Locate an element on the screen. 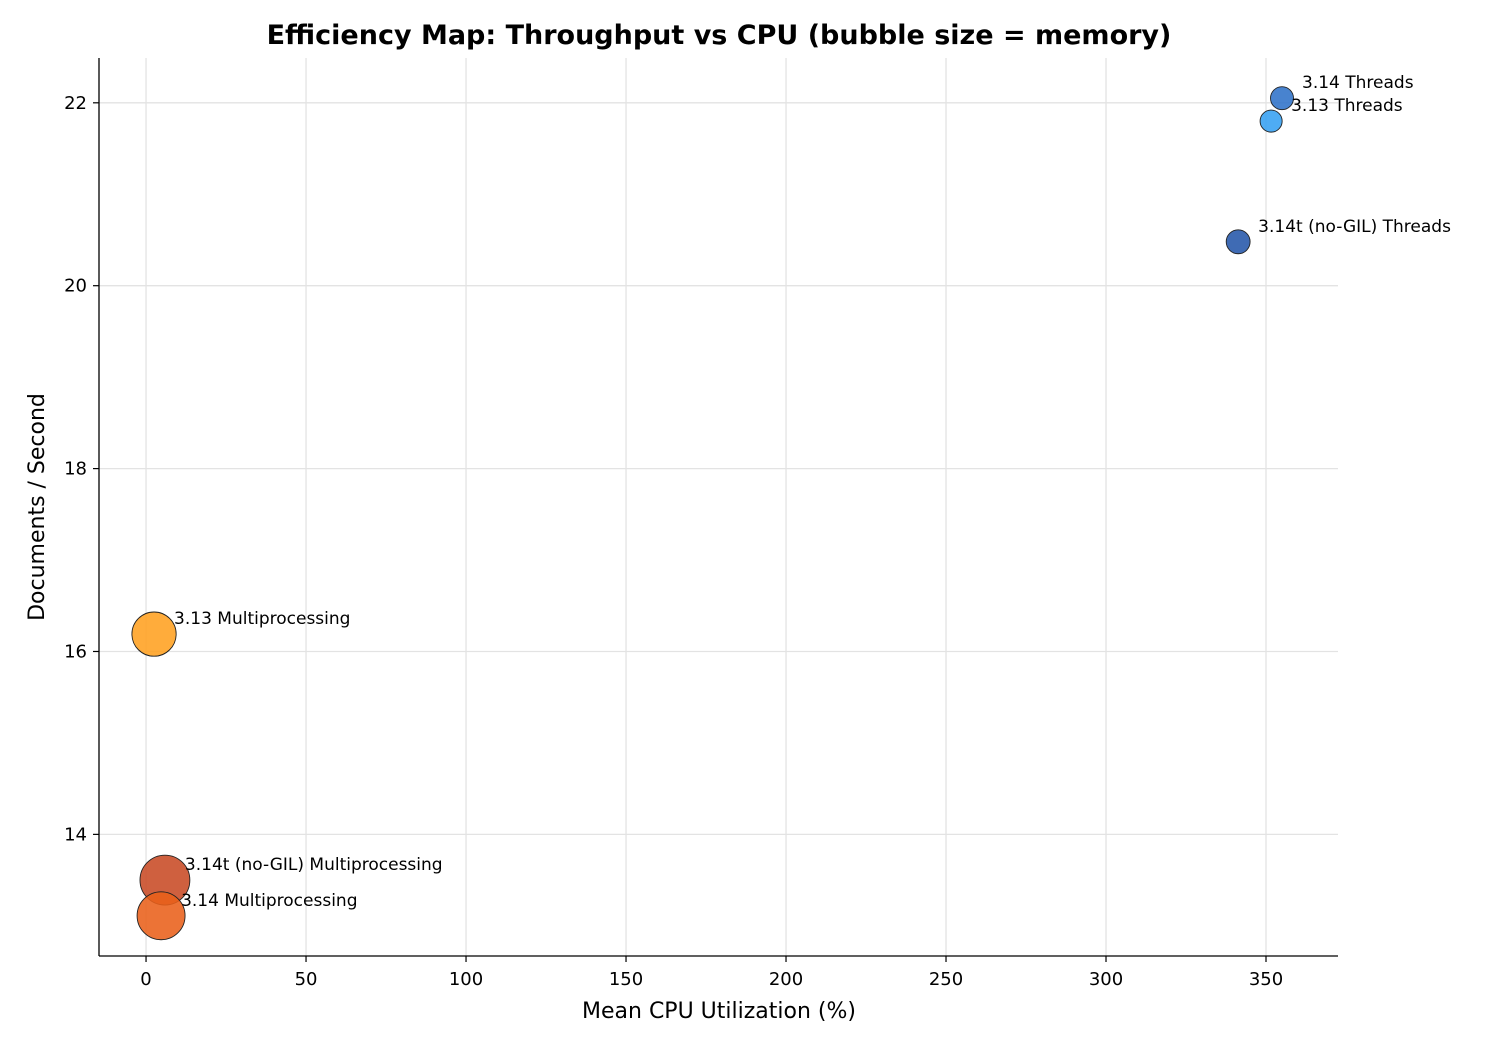 Image resolution: width=1500 pixels, height=1054 pixels. bubble-label: 3.14t (no-GIL) Threads is located at coordinates (1354, 227).